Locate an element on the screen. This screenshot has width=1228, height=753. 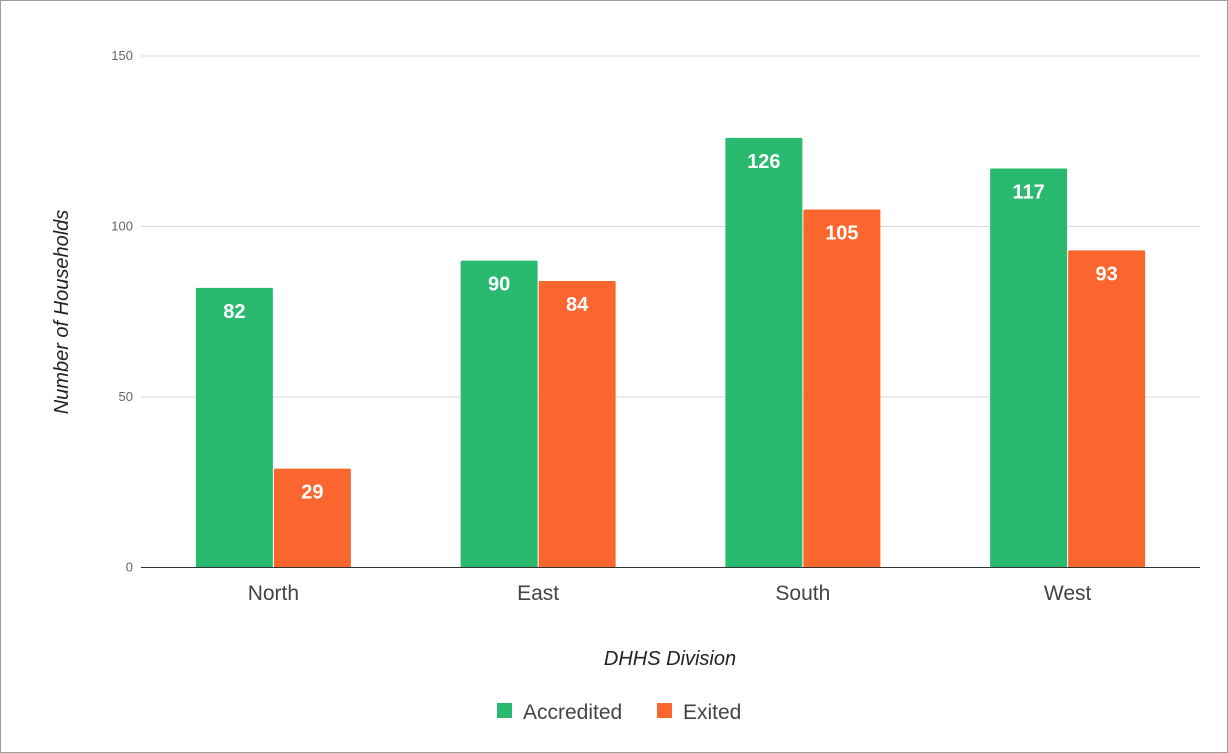
data-label: 82 is located at coordinates (234, 312).